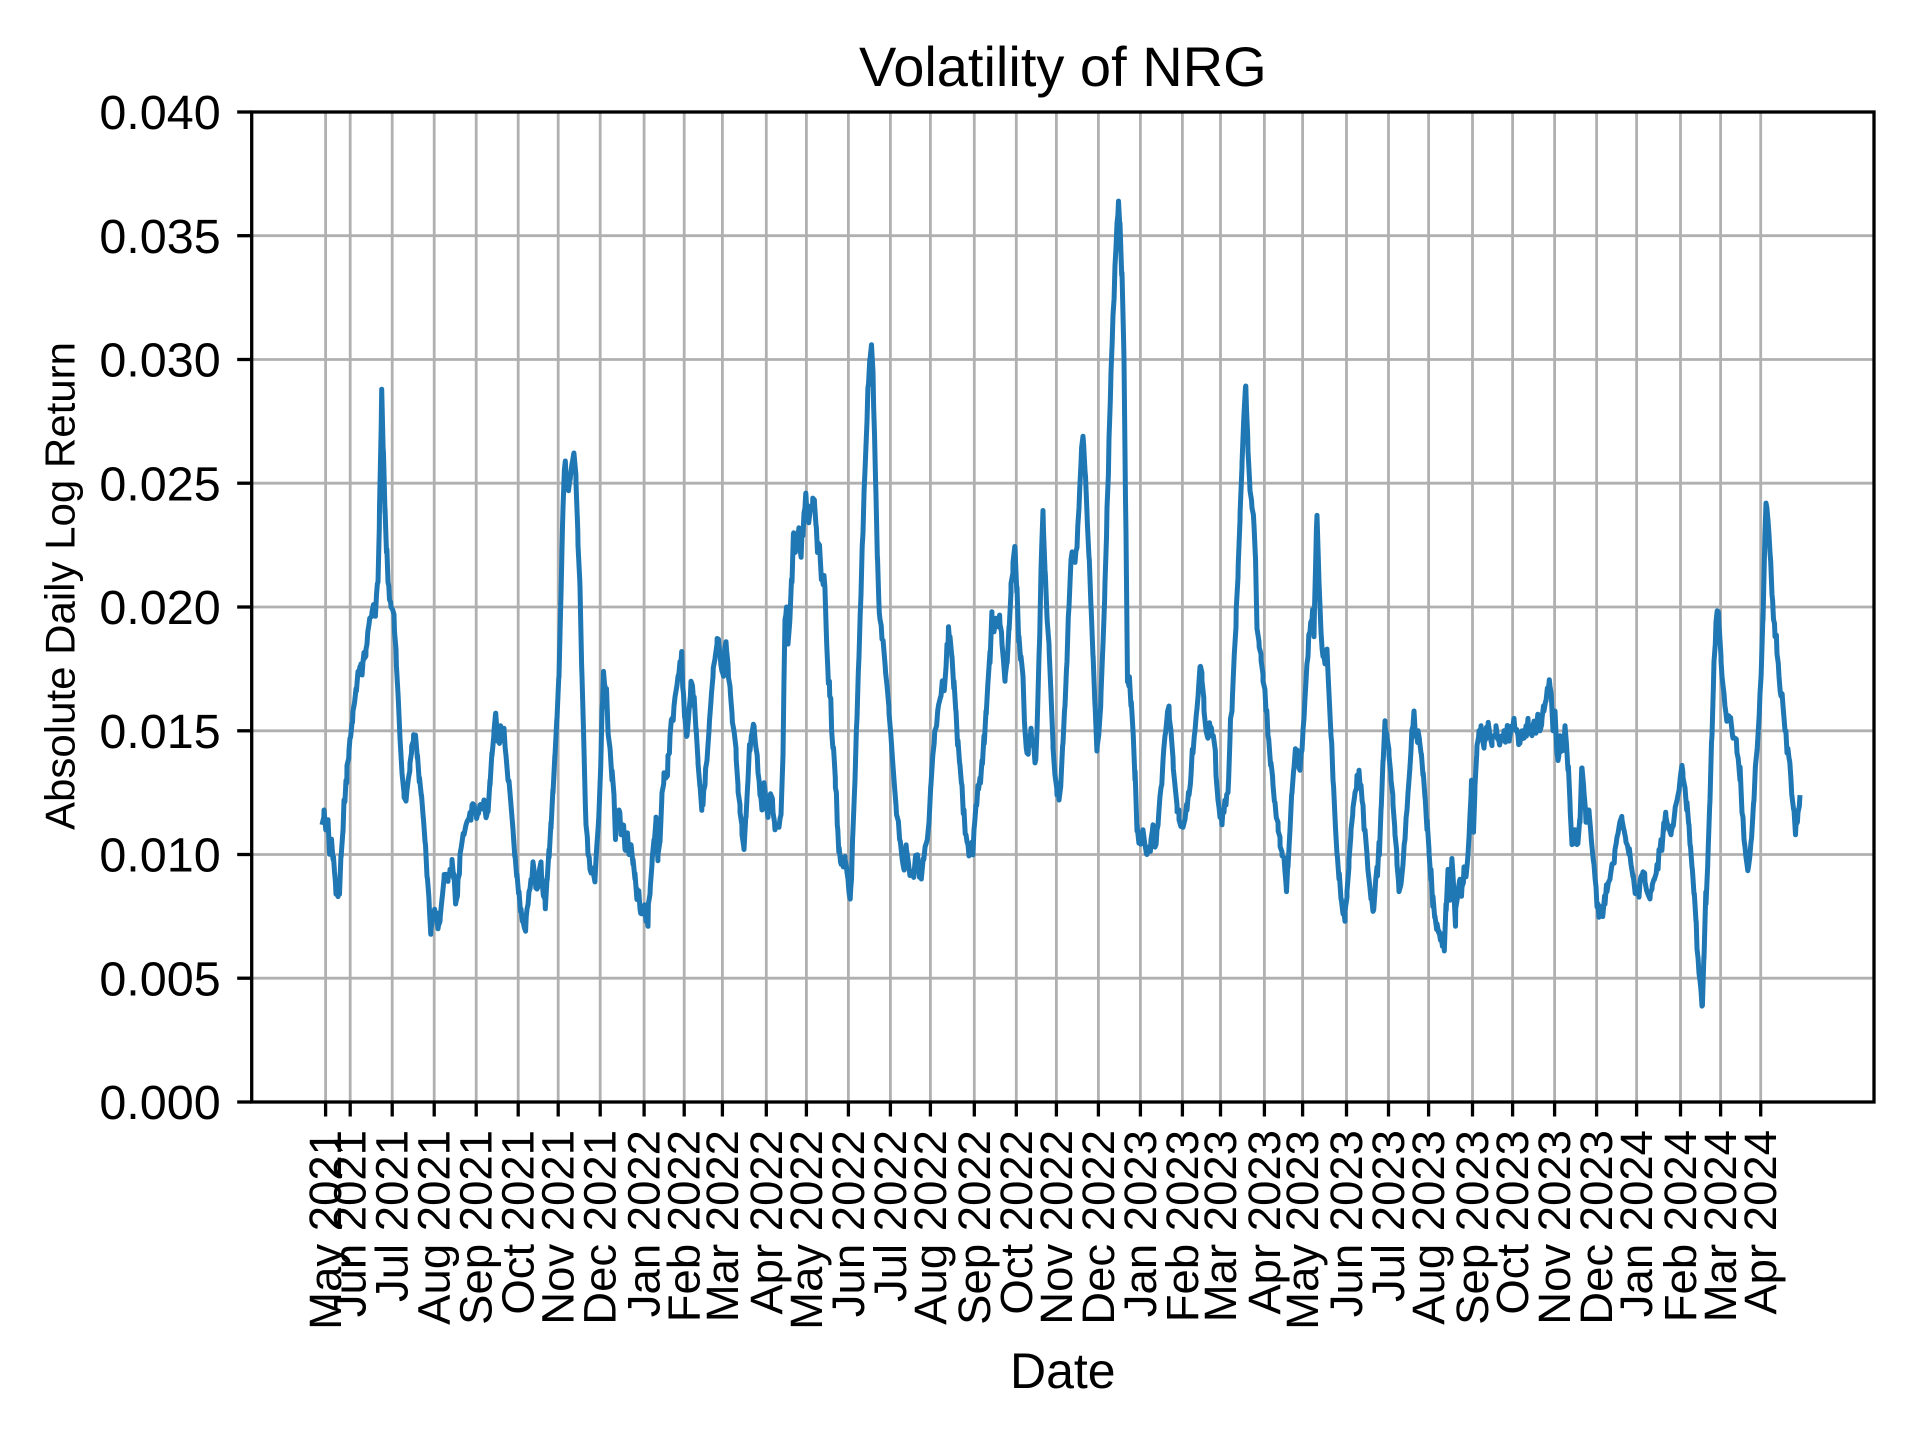 Image resolution: width=1920 pixels, height=1440 pixels. What do you see at coordinates (722, 1226) in the screenshot?
I see `svg-text: Mar 2022` at bounding box center [722, 1226].